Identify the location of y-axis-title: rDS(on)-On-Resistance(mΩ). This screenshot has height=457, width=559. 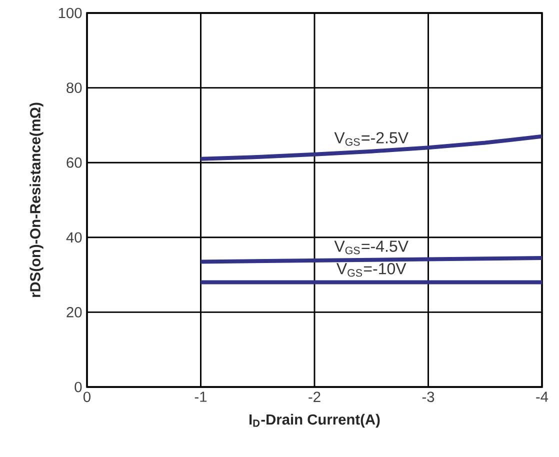
(37, 199).